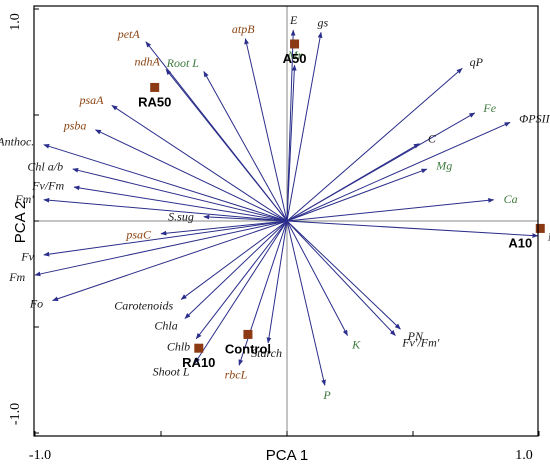 This screenshot has width=550, height=468. I want to click on loading-label-gs: gs, so click(322, 22).